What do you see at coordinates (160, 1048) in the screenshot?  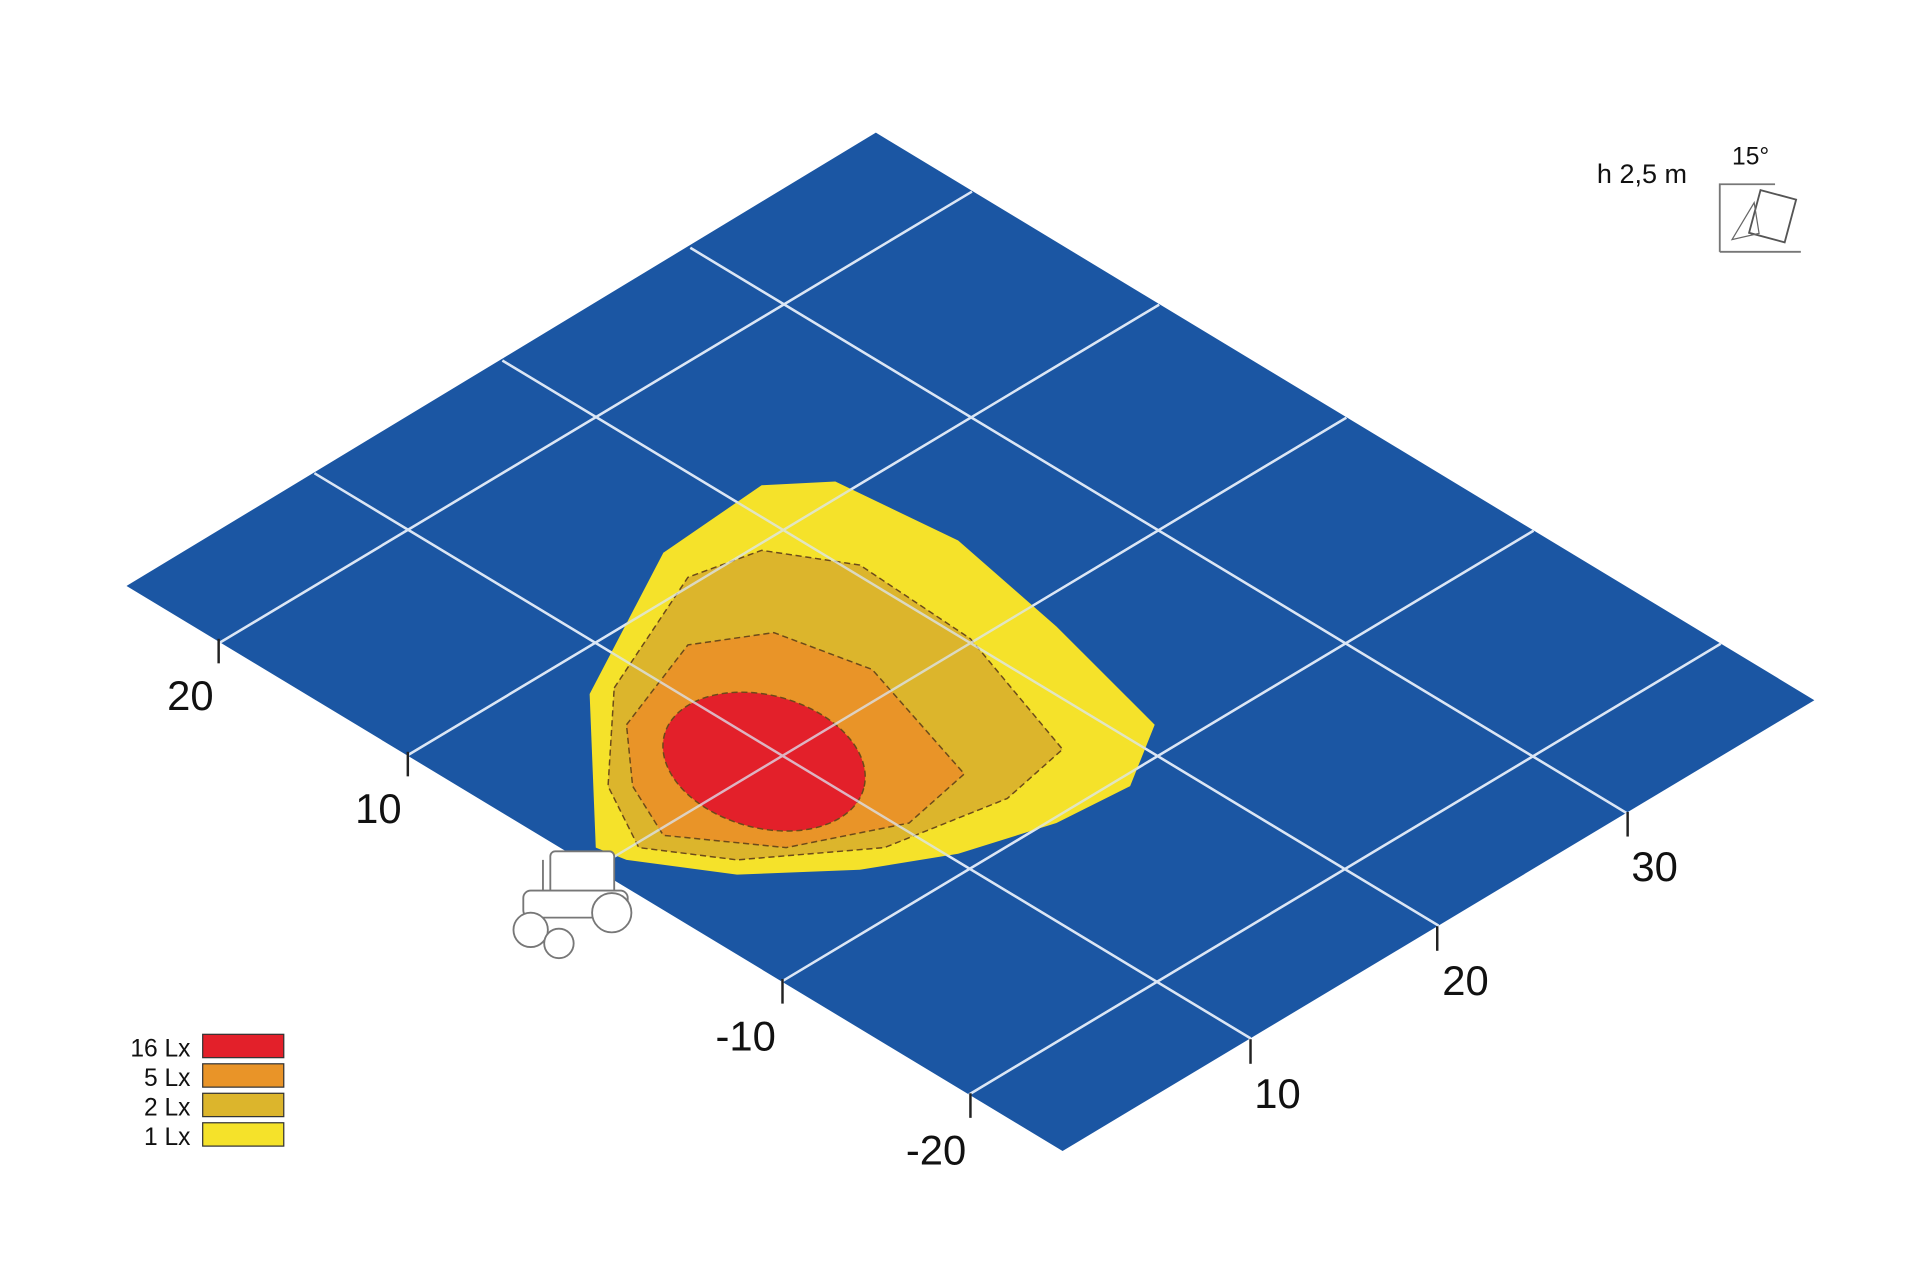 I see `legend-label: 16 Lx` at bounding box center [160, 1048].